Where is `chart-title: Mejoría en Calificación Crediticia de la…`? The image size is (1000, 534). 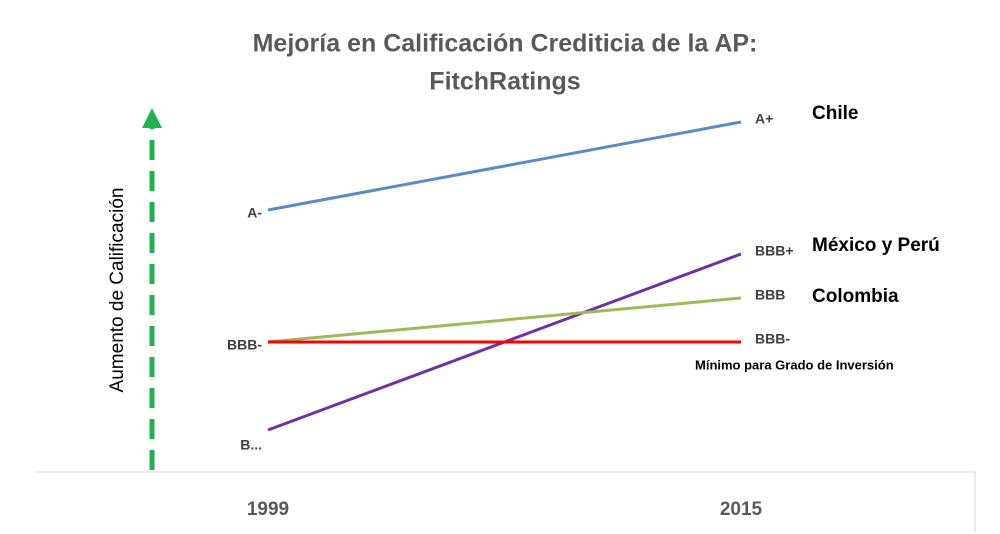
chart-title: Mejoría en Calificación Crediticia de la… is located at coordinates (505, 44).